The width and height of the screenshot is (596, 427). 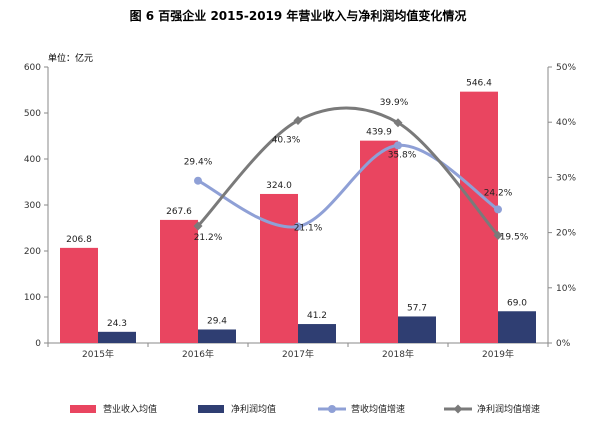 I want to click on line-value-label: 29.4%, so click(x=198, y=163).